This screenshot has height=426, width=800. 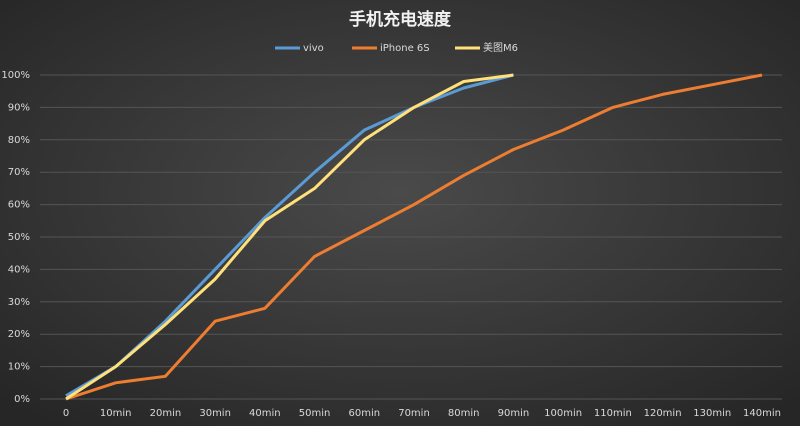 What do you see at coordinates (364, 413) in the screenshot?
I see `x-tick-label: 60min` at bounding box center [364, 413].